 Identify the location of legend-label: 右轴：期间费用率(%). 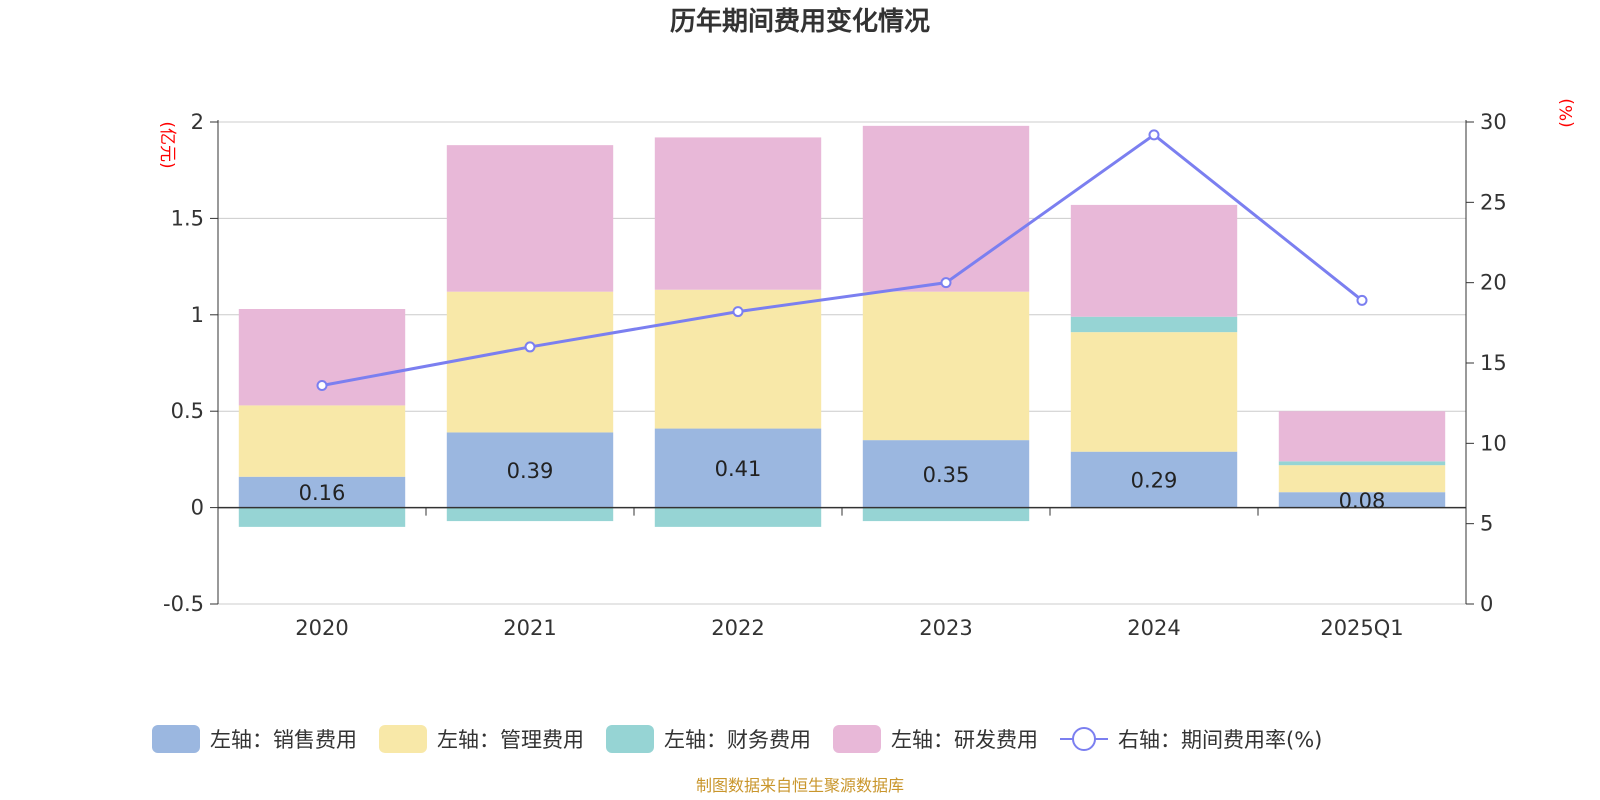
(1220, 740).